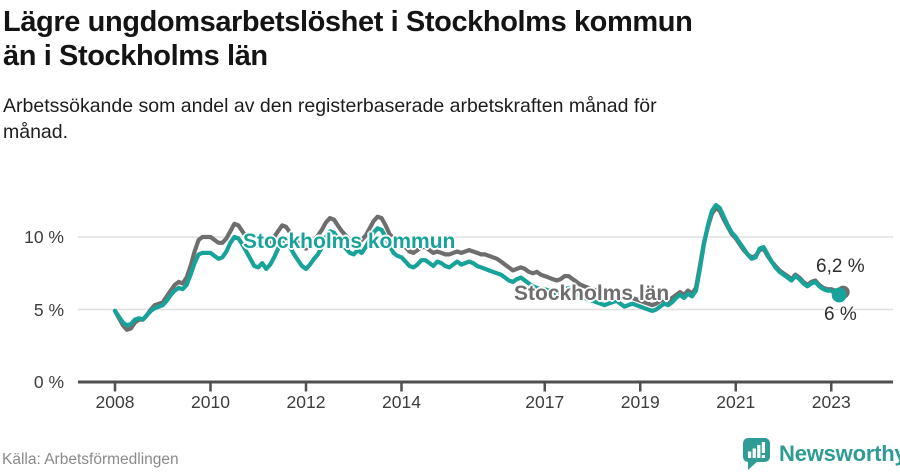 The width and height of the screenshot is (900, 474). What do you see at coordinates (840, 314) in the screenshot?
I see `end-value-label-kommun: 6 %` at bounding box center [840, 314].